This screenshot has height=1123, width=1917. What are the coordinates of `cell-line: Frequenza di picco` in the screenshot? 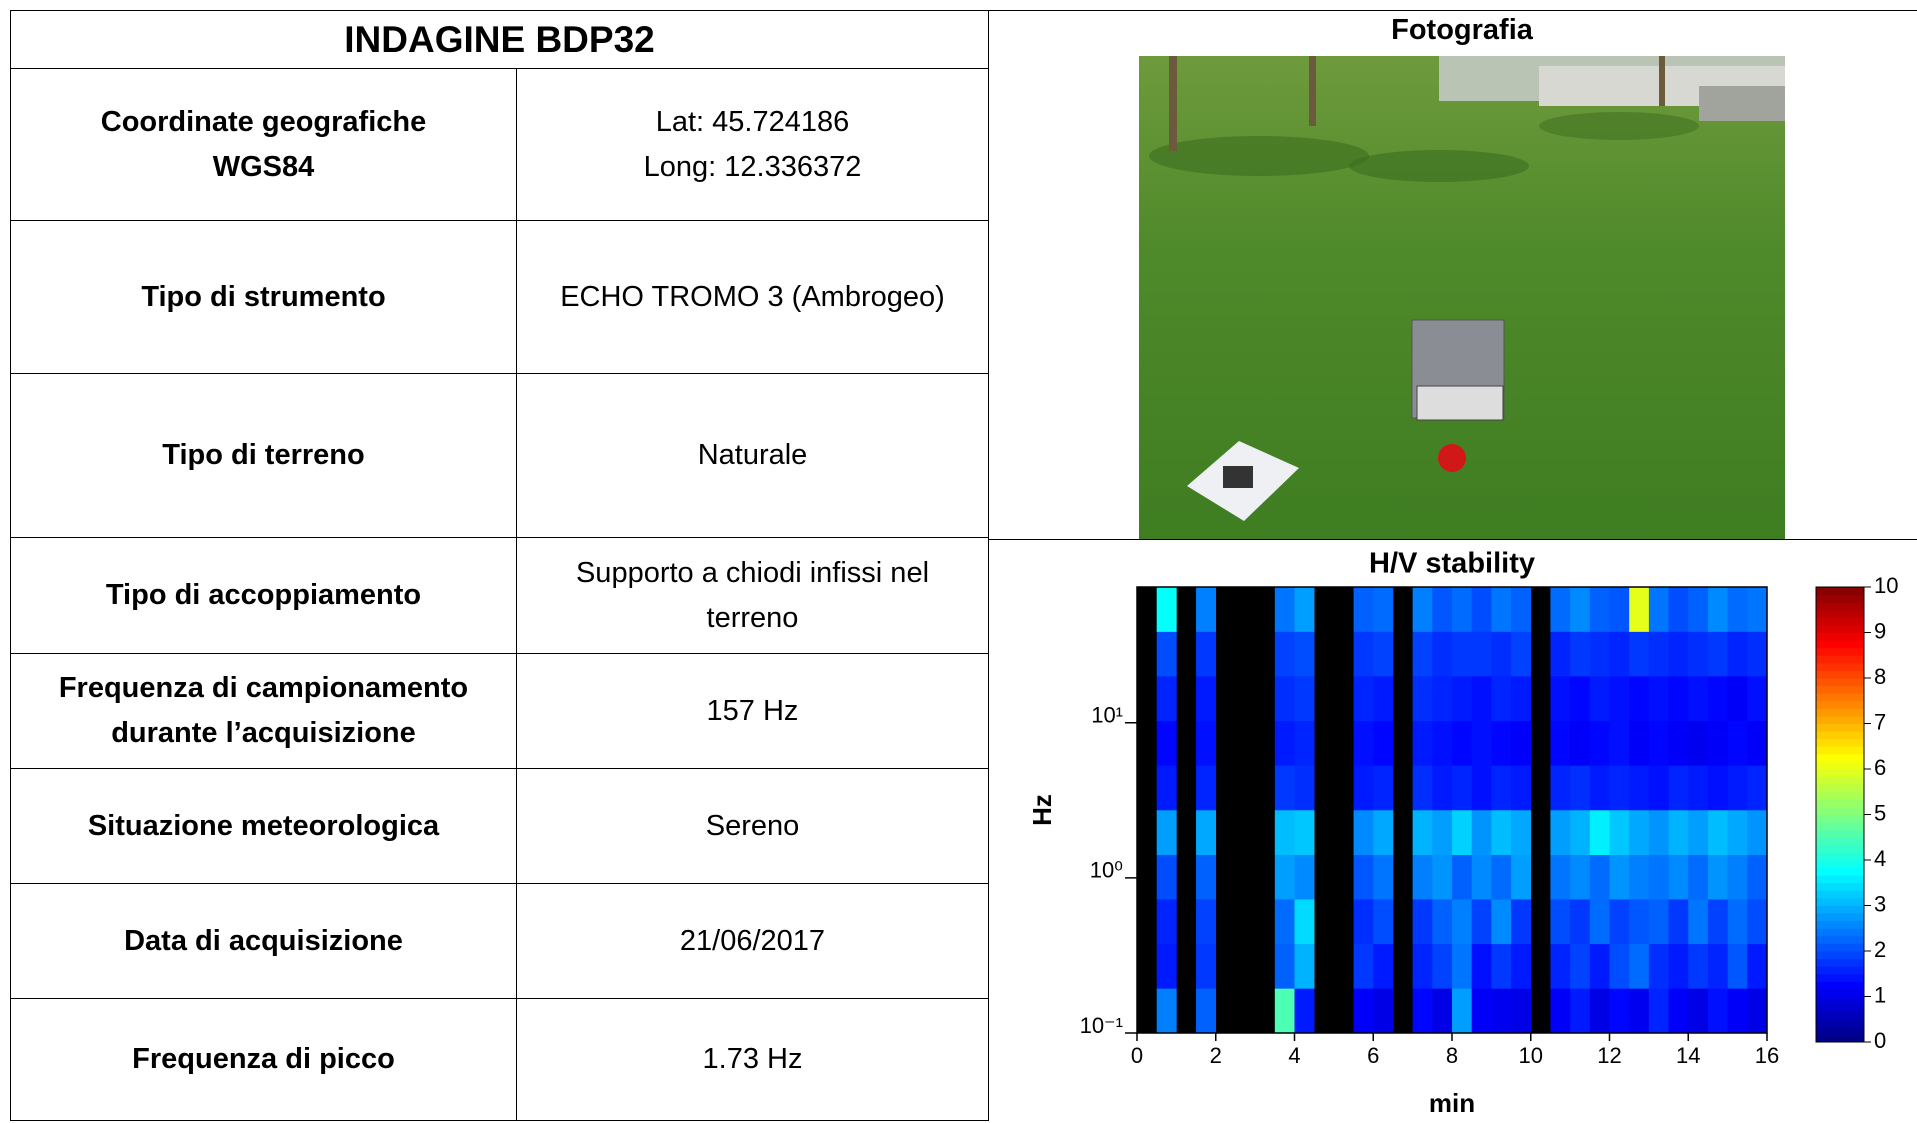 It's located at (263, 1059).